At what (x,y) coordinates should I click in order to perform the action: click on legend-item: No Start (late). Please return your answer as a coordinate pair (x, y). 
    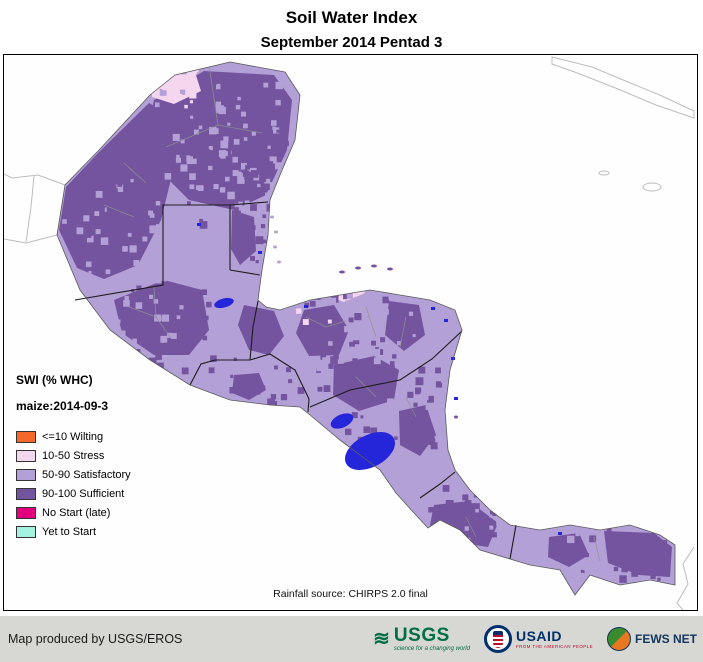
    Looking at the image, I should click on (73, 512).